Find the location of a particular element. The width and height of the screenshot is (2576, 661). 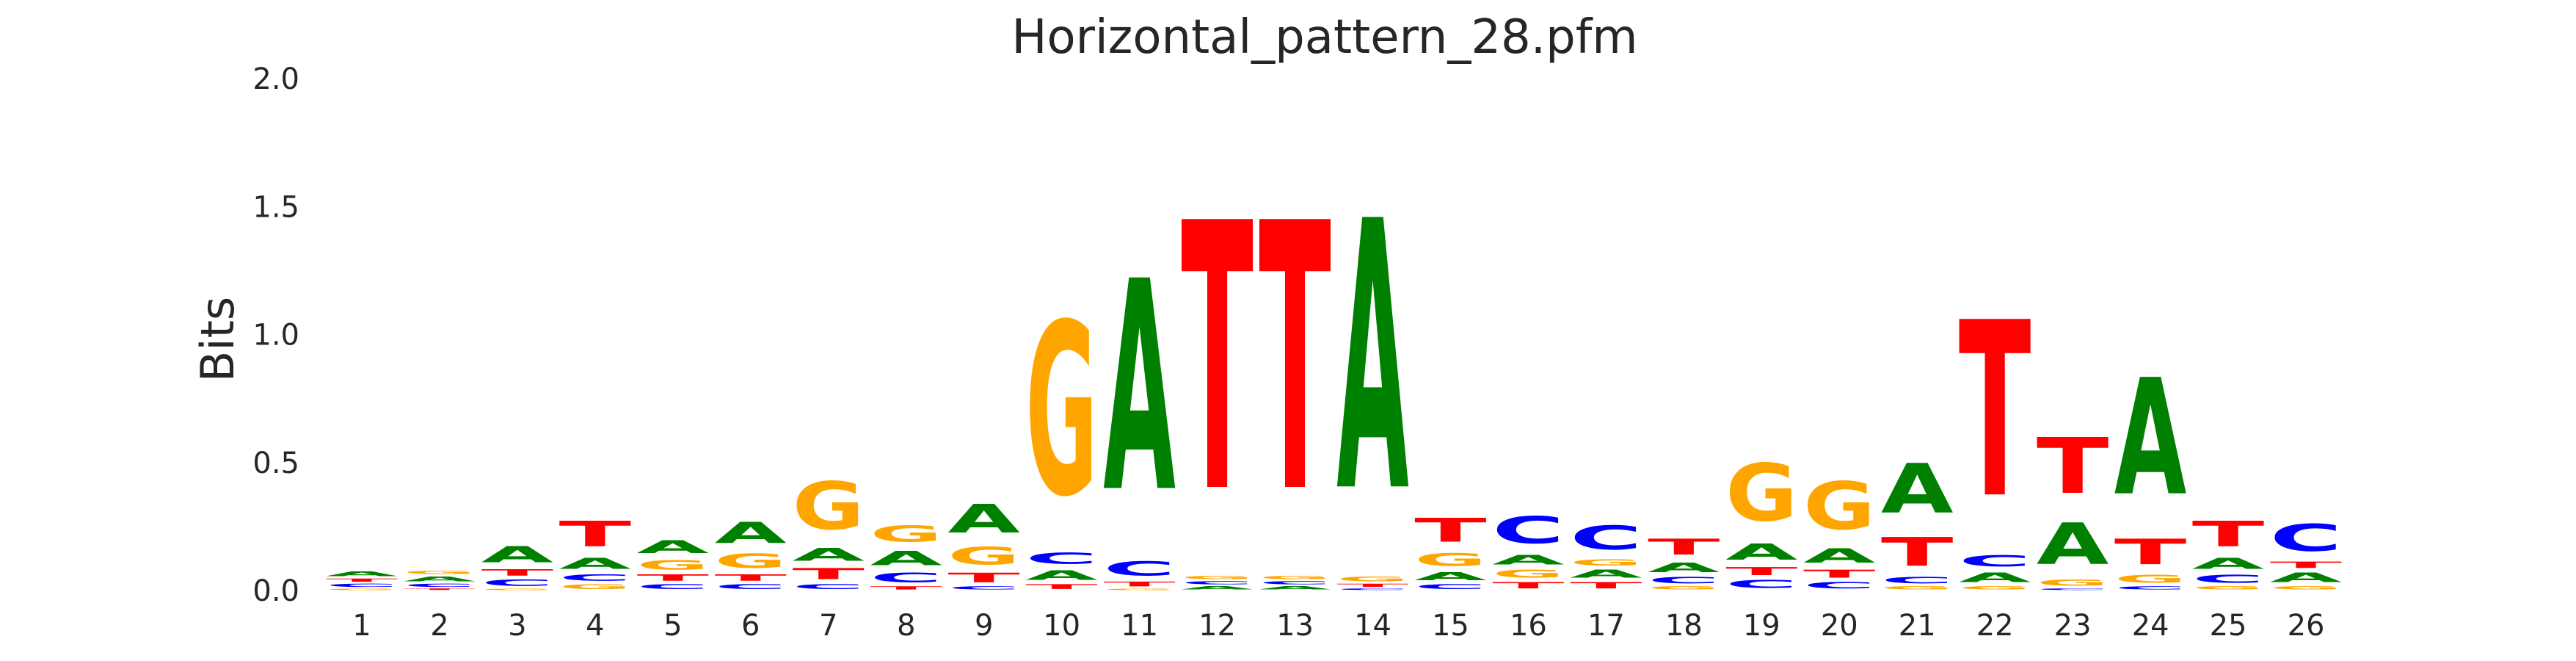

x-tick-label: 7 is located at coordinates (828, 626).